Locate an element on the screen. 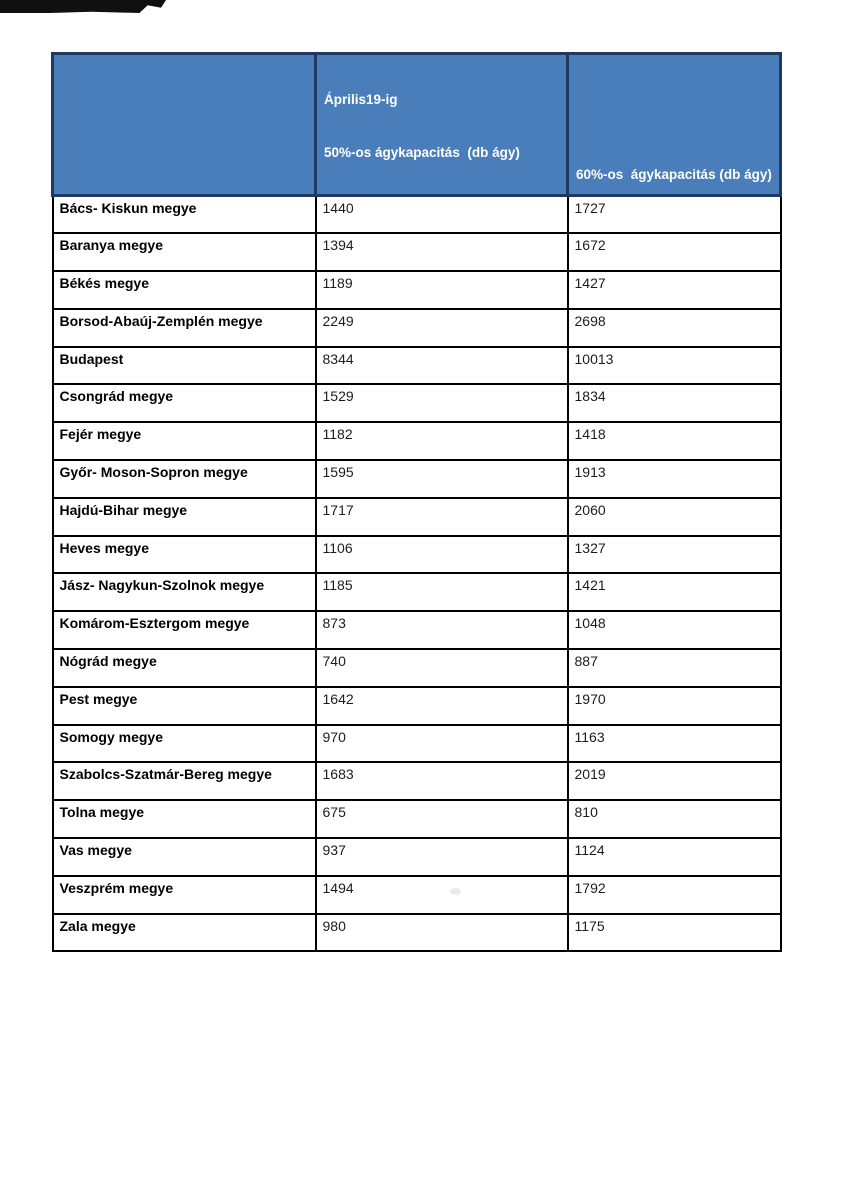 The image size is (848, 1200). capacity-60-cell: 1327 is located at coordinates (674, 554).